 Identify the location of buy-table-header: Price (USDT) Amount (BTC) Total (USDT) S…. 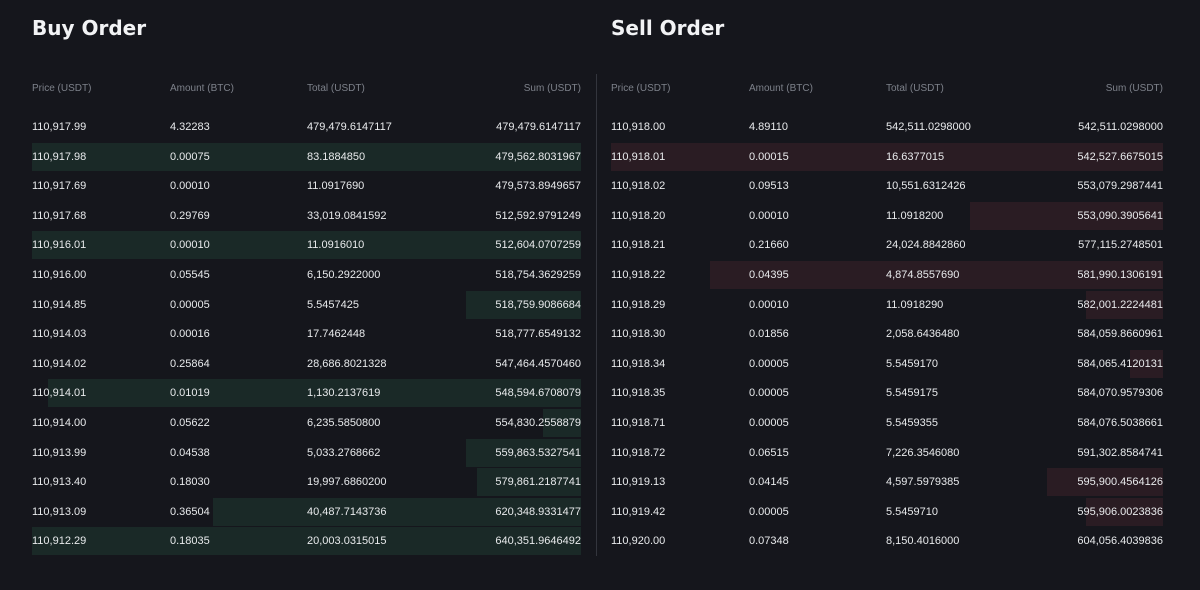
(306, 89).